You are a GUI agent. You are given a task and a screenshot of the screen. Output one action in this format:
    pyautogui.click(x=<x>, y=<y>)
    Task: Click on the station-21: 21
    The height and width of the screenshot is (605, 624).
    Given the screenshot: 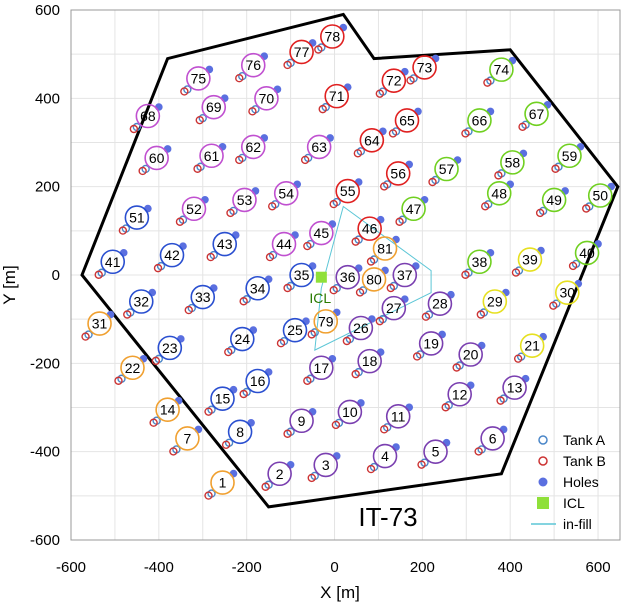 What is the action you would take?
    pyautogui.click(x=530, y=347)
    